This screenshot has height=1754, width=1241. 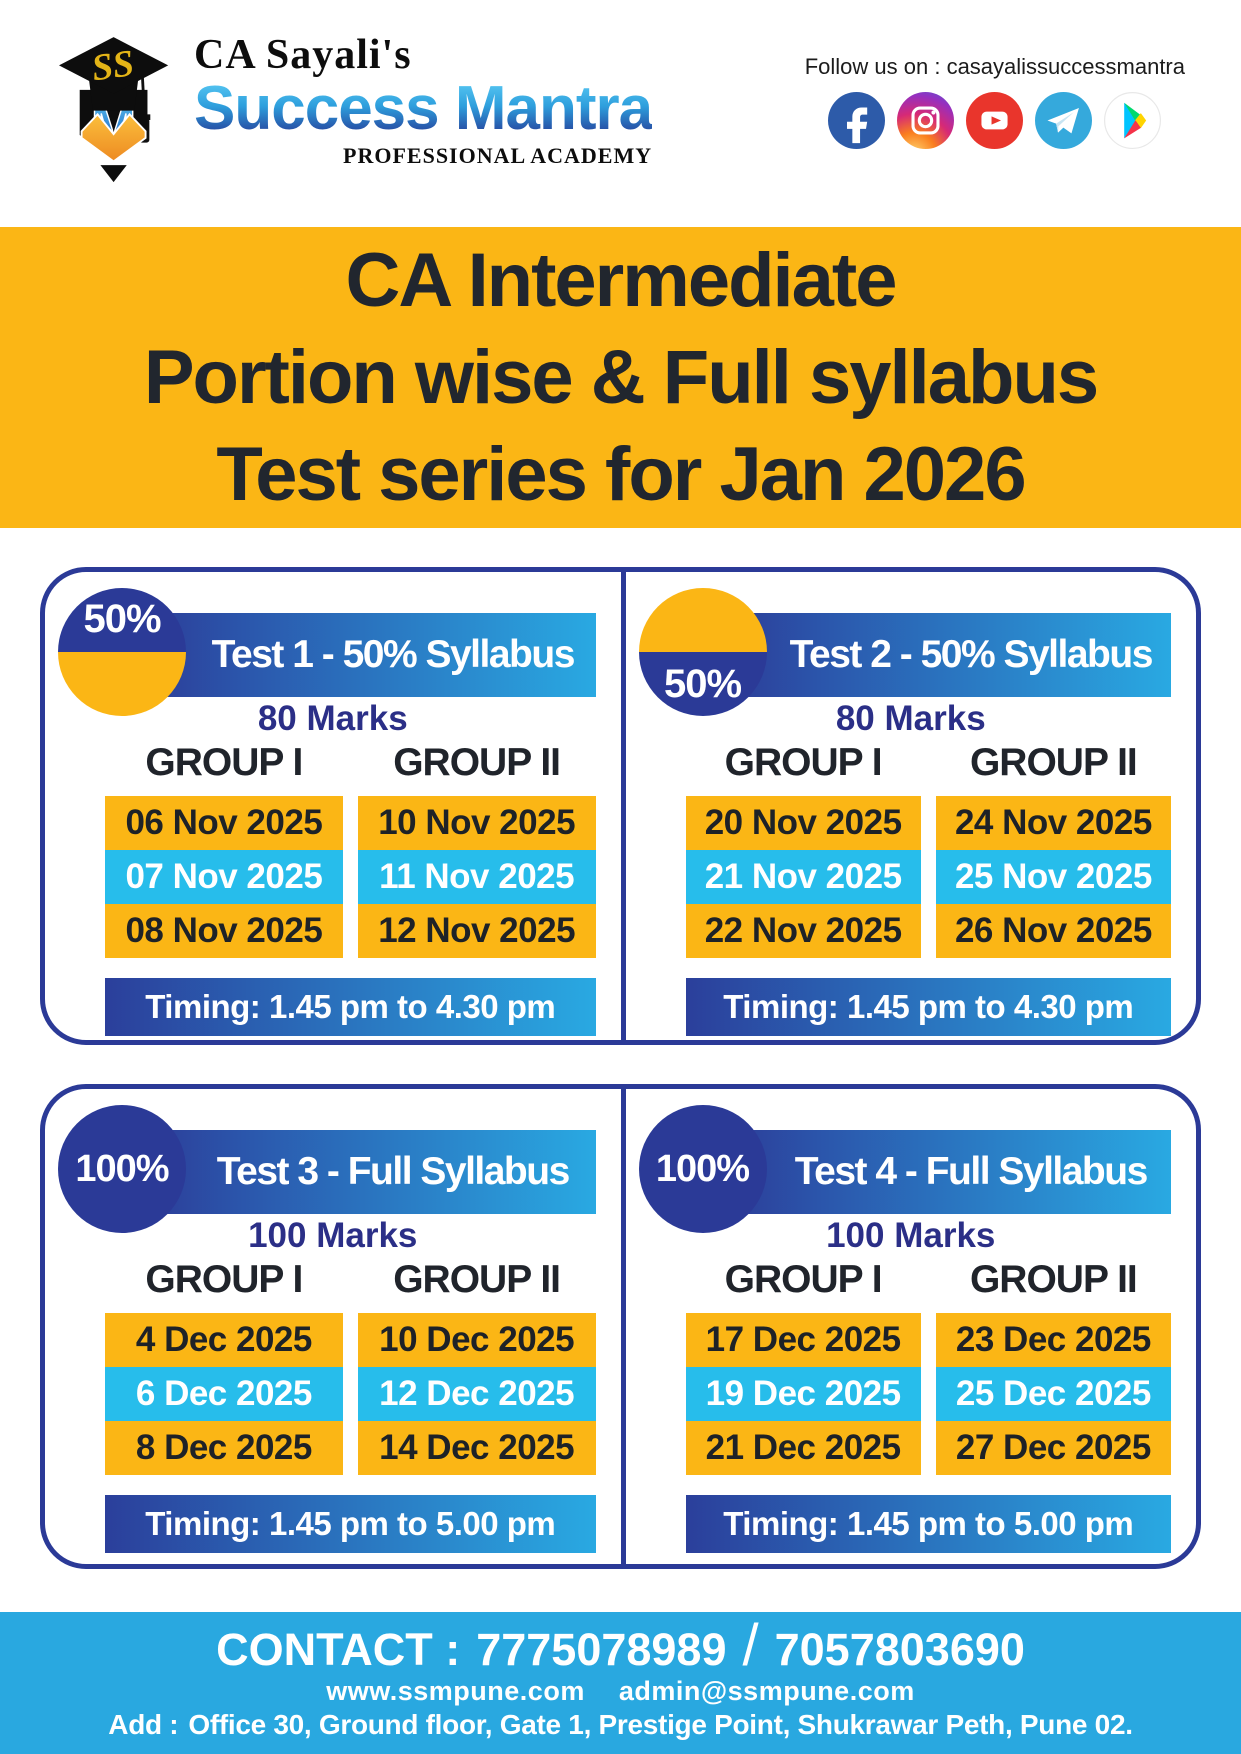 I want to click on marks-label: 100 Marks, so click(x=333, y=1235).